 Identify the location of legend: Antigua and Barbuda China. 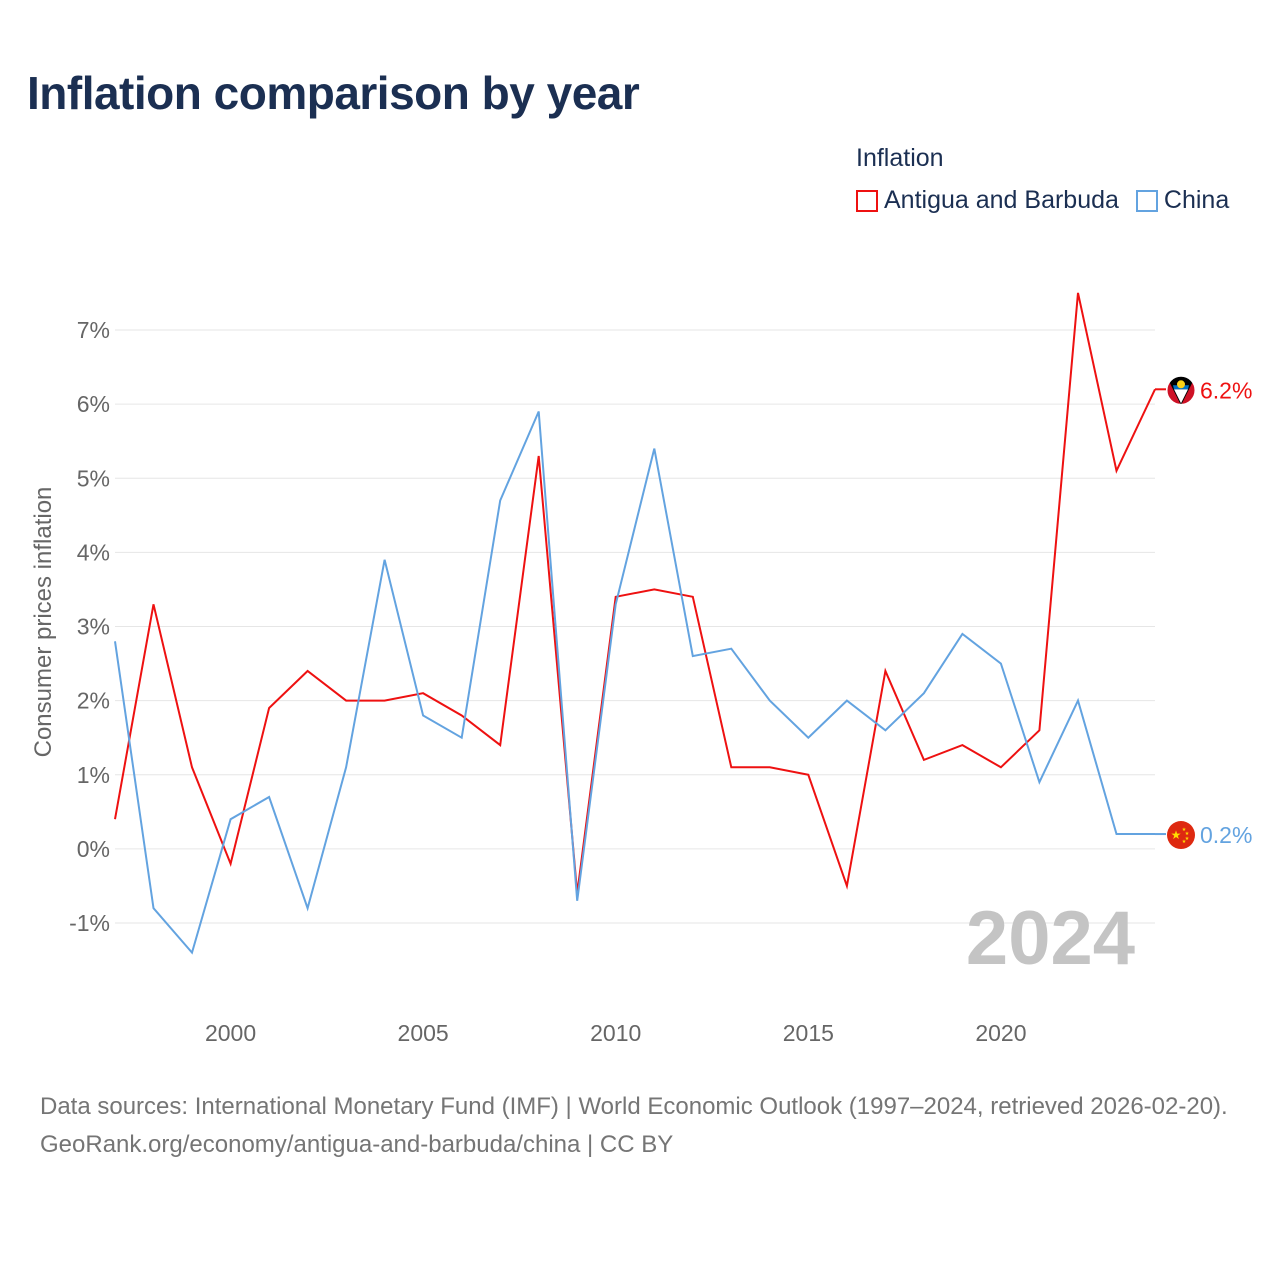
(1042, 200).